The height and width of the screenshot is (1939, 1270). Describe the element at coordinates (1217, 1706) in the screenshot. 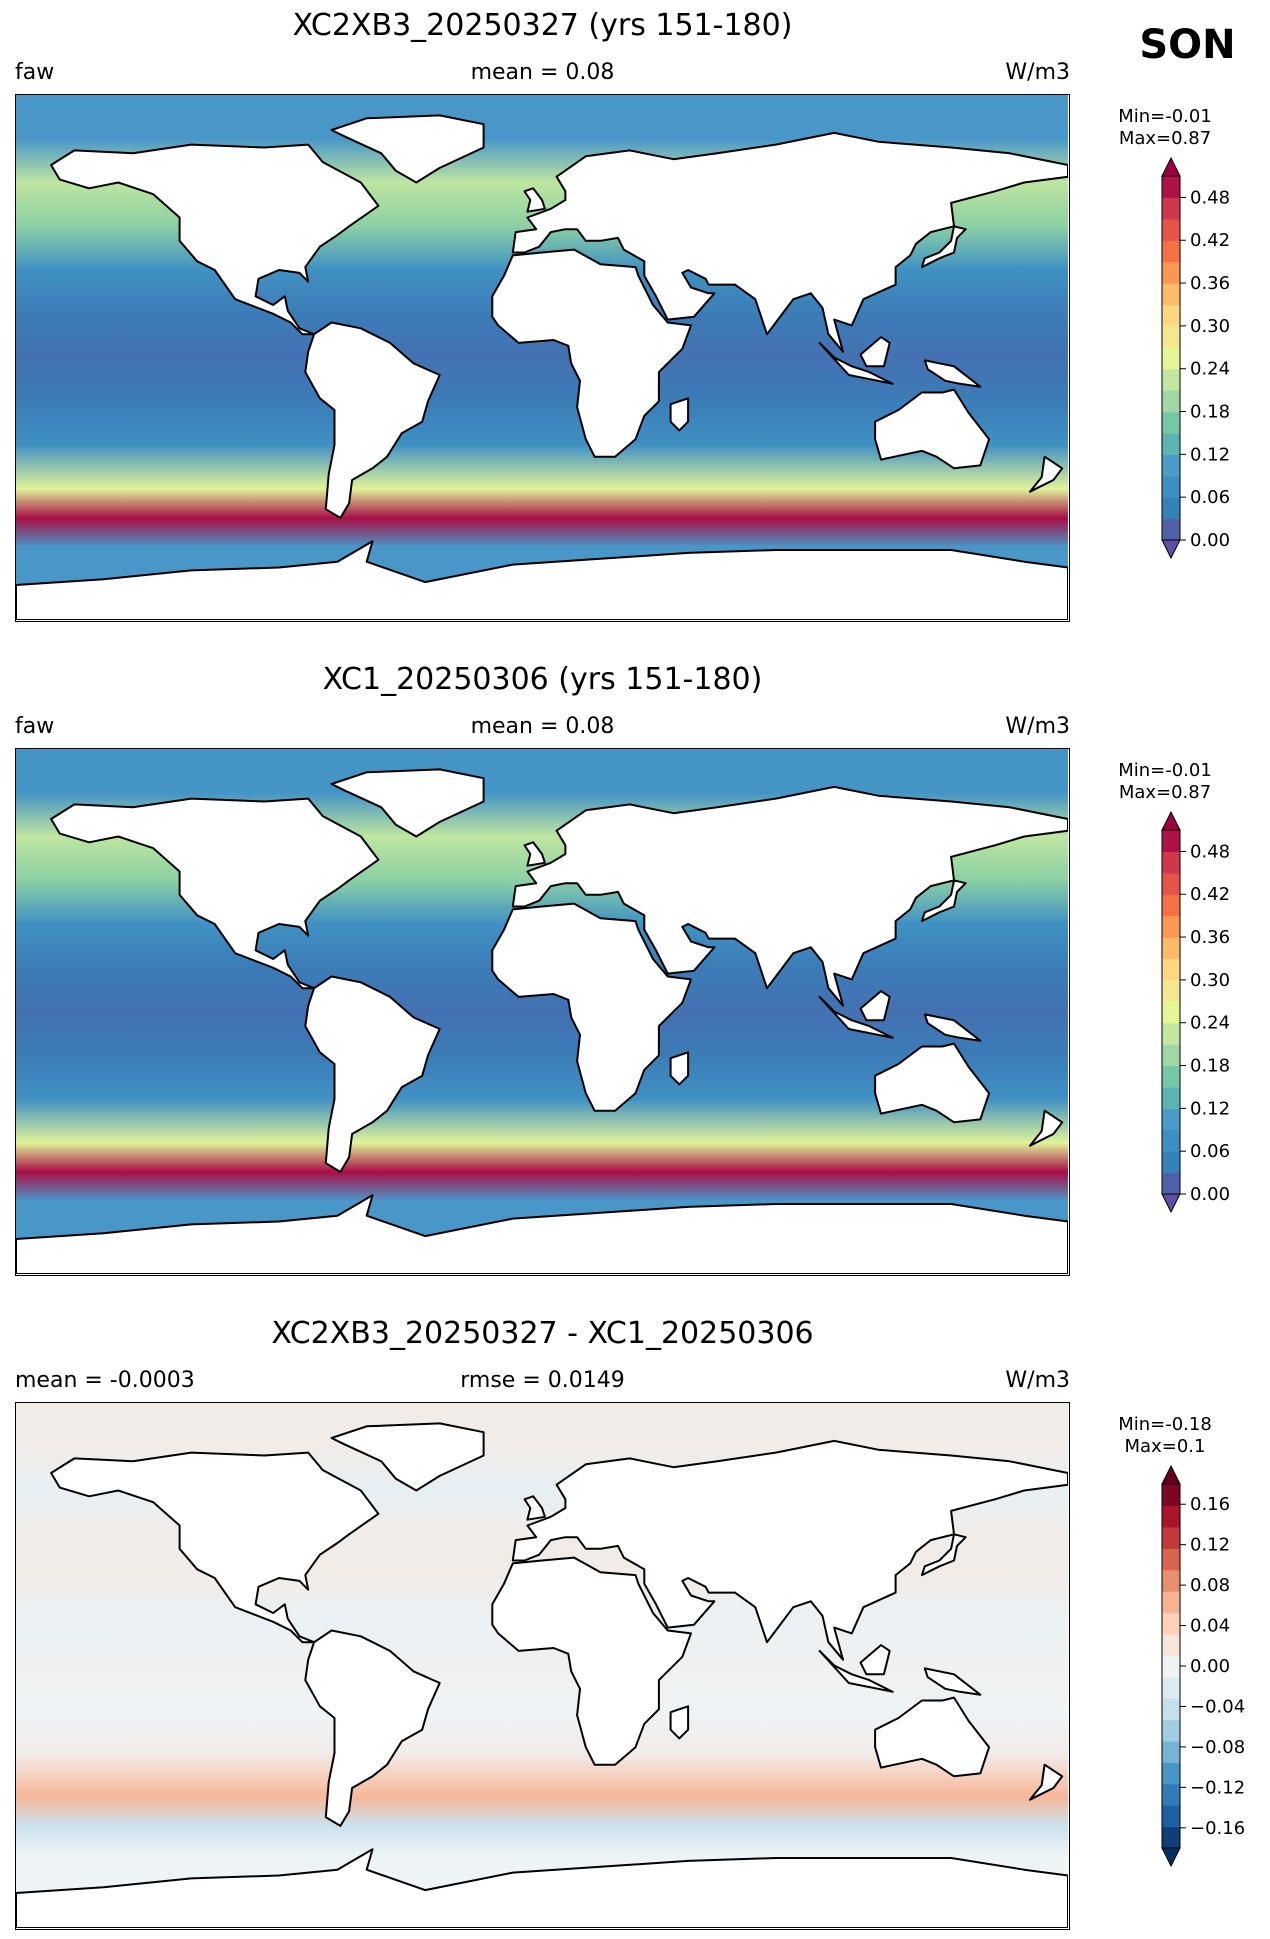

I see `colorbar-tick-label-3: −0.04` at that location.